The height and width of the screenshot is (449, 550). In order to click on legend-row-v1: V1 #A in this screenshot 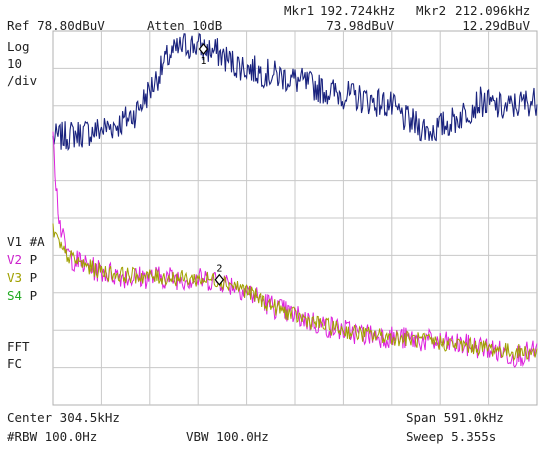, I will do `click(26, 242)`.